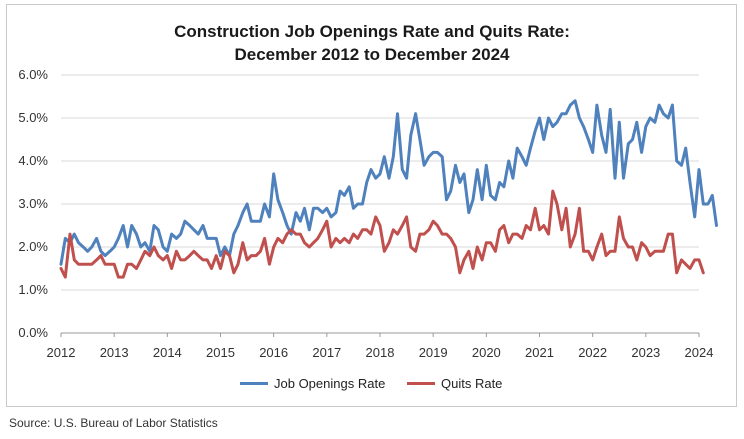 The height and width of the screenshot is (439, 744). Describe the element at coordinates (33, 117) in the screenshot. I see `y-tick-label: 5.0%` at that location.